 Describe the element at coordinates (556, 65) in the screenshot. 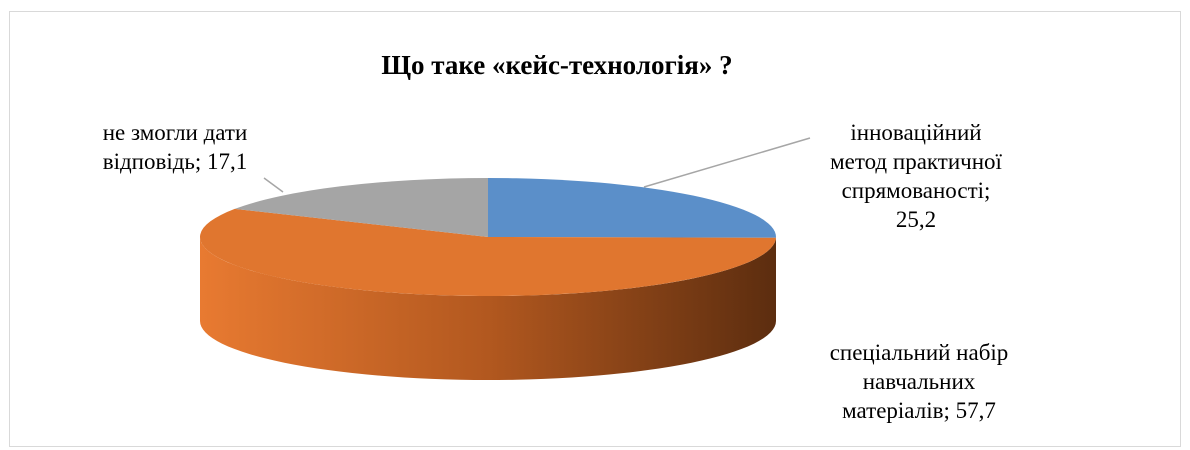

I see `chart-title: Що таке «кейс-технологія» ?` at that location.